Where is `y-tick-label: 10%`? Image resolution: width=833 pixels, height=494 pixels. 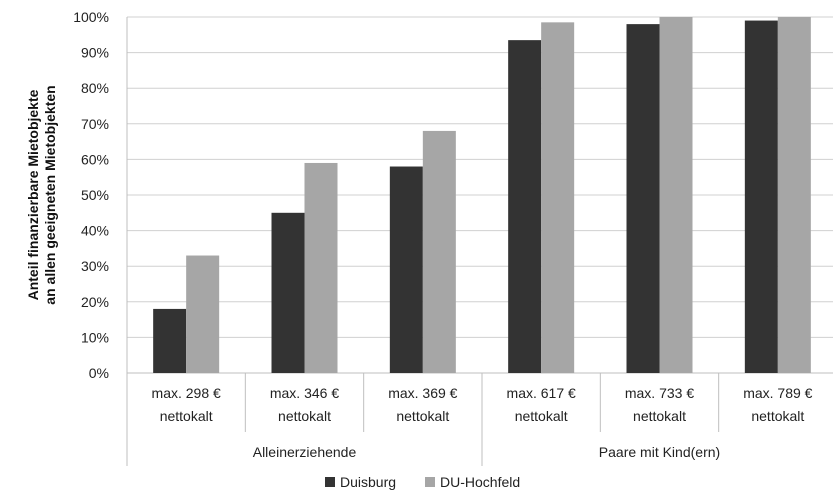
y-tick-label: 10% is located at coordinates (95, 337).